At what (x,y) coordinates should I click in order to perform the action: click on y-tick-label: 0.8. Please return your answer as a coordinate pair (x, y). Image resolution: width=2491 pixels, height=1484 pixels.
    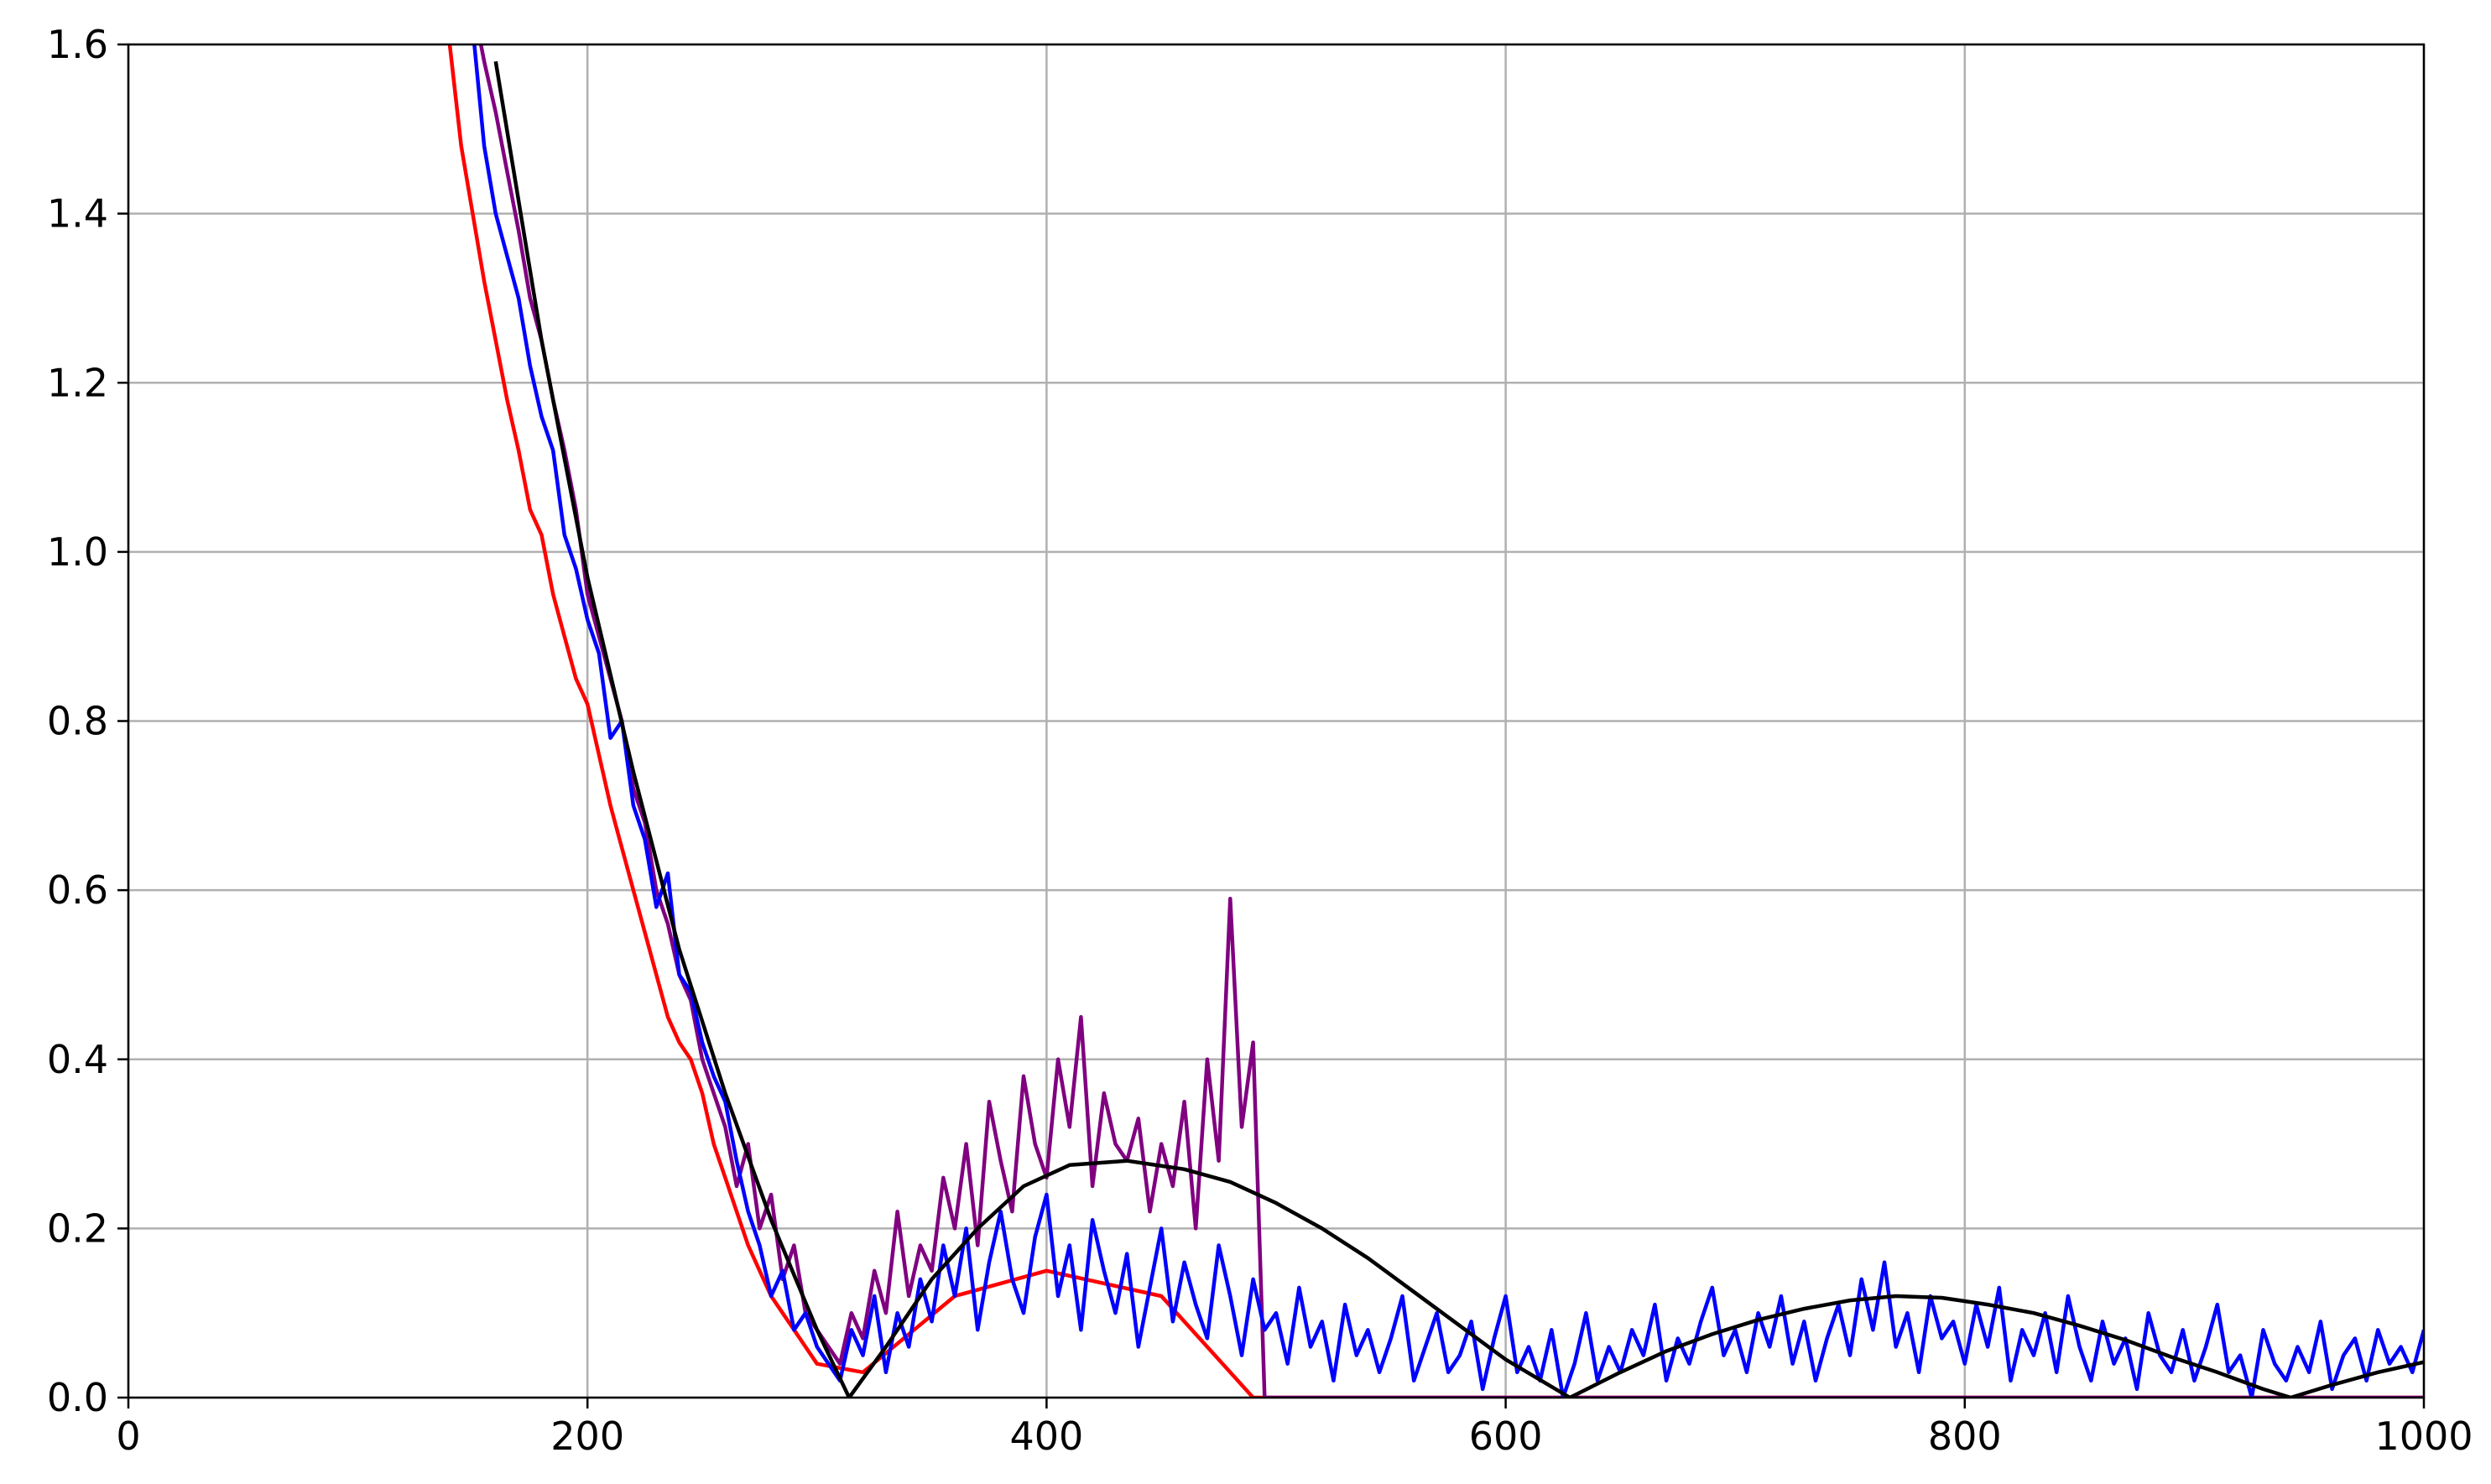
    Looking at the image, I should click on (77, 721).